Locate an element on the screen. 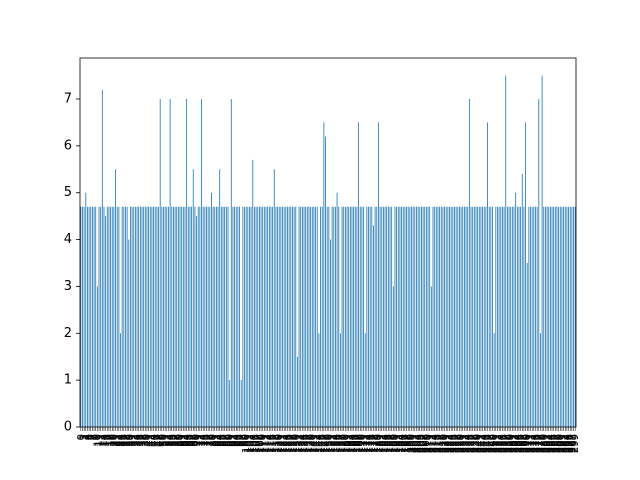 This screenshot has height=480, width=640. x-tick-label: 49 is located at coordinates (162, 440).